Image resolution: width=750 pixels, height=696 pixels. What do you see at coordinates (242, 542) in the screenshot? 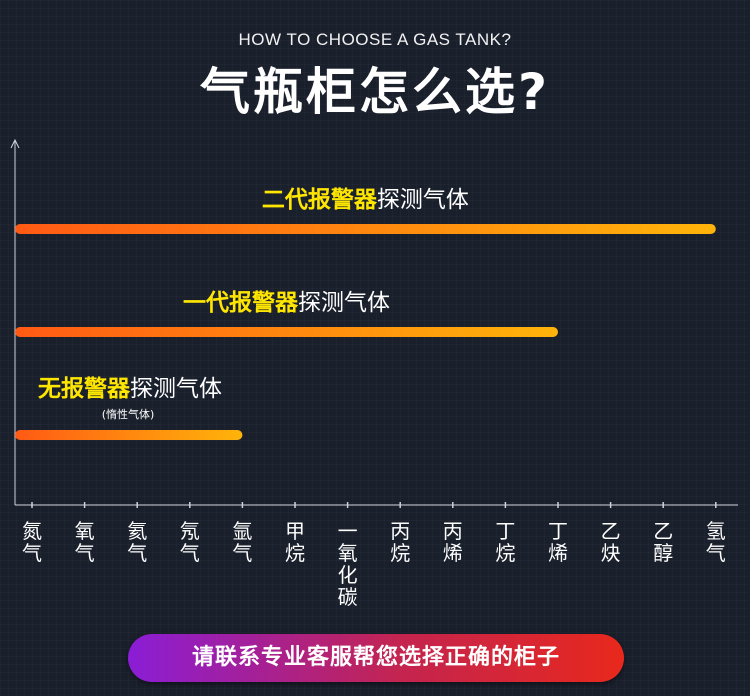
I see `x-tick-label: 氩气` at bounding box center [242, 542].